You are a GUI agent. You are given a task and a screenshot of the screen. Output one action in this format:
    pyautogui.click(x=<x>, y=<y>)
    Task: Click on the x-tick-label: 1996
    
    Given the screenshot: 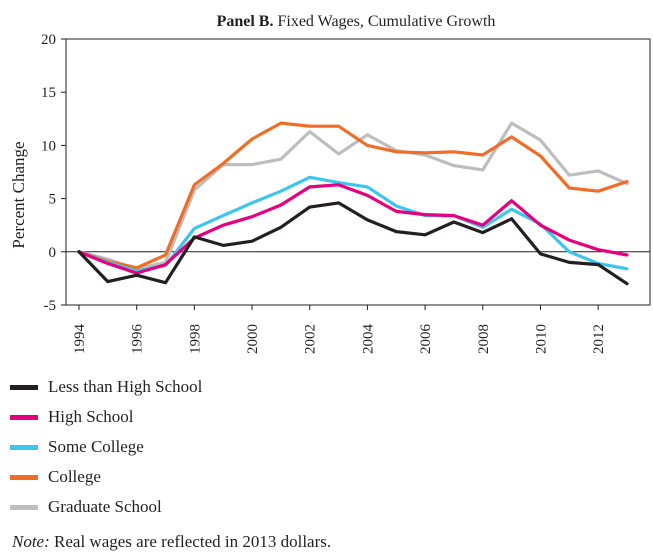 What is the action you would take?
    pyautogui.click(x=138, y=339)
    